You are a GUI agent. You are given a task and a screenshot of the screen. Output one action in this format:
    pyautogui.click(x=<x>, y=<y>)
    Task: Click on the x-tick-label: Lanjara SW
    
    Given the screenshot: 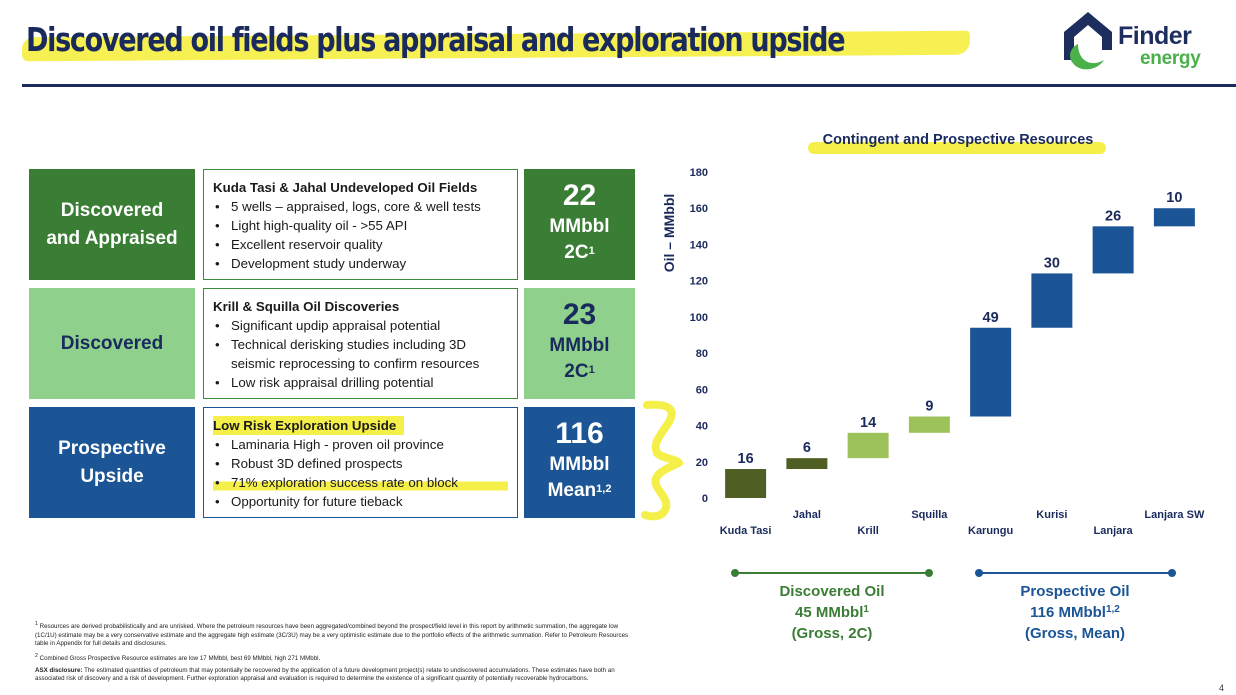 What is the action you would take?
    pyautogui.click(x=1174, y=515)
    